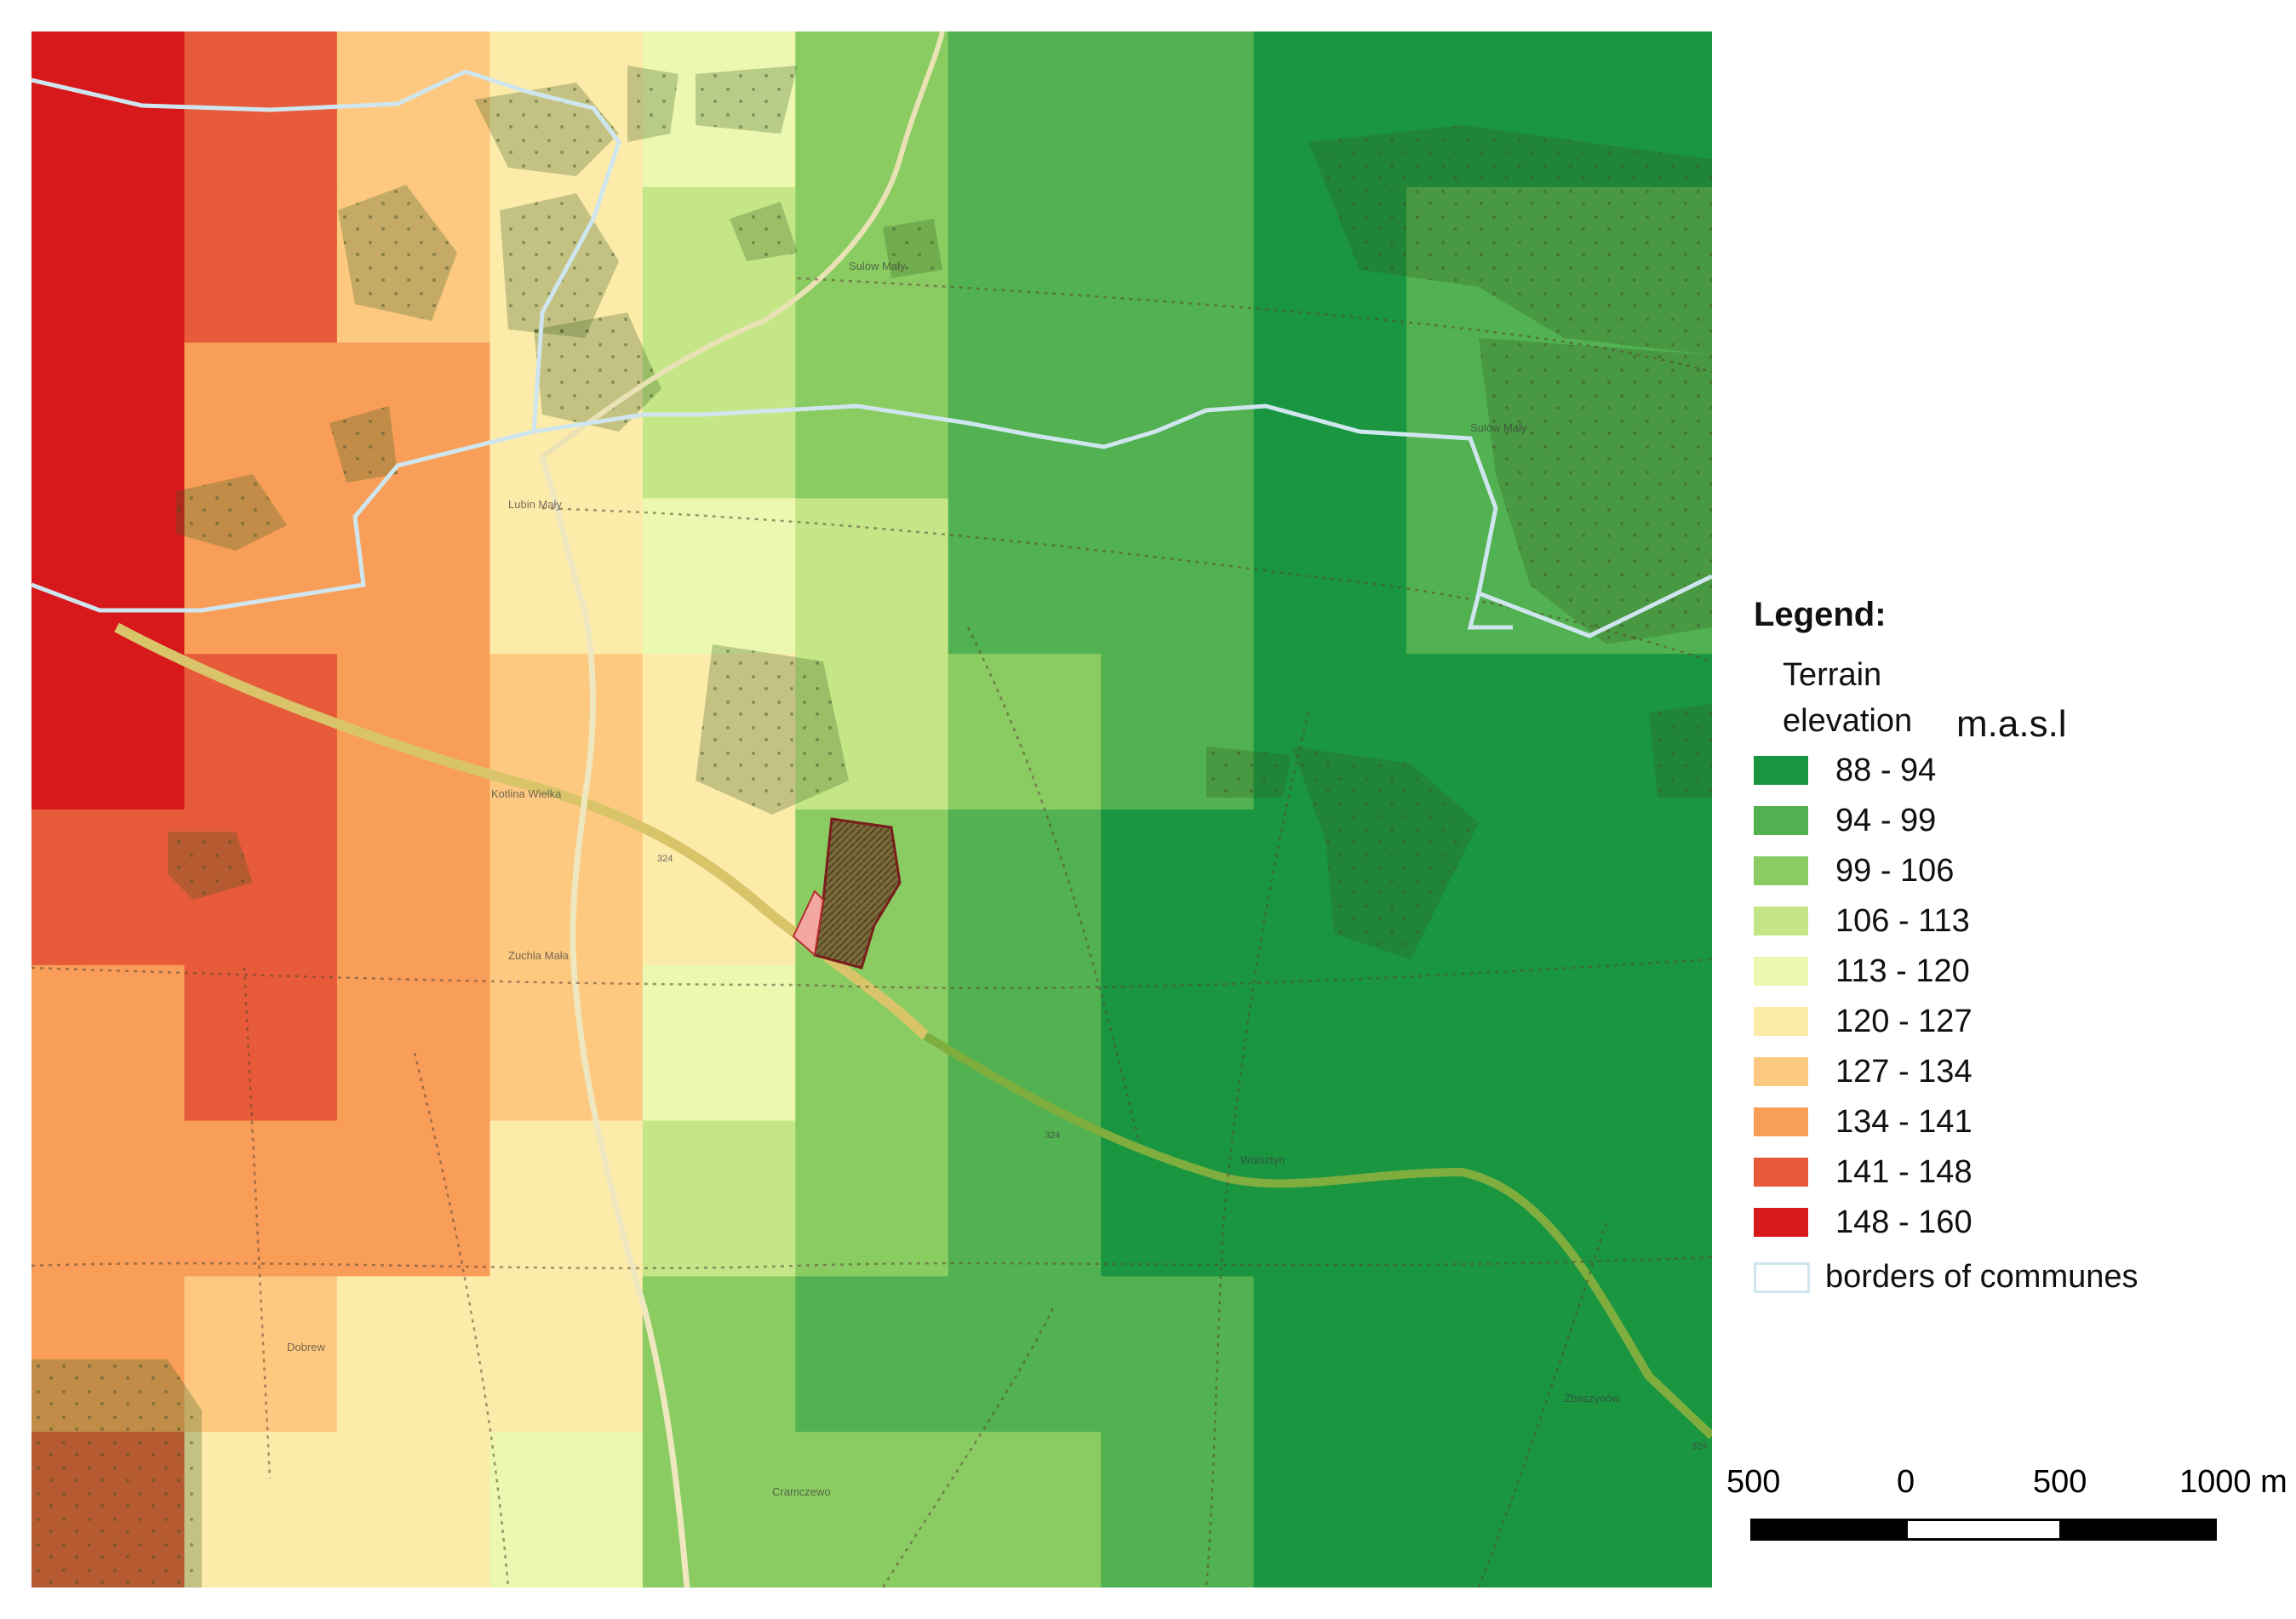  I want to click on place-label: Dobrew, so click(306, 1347).